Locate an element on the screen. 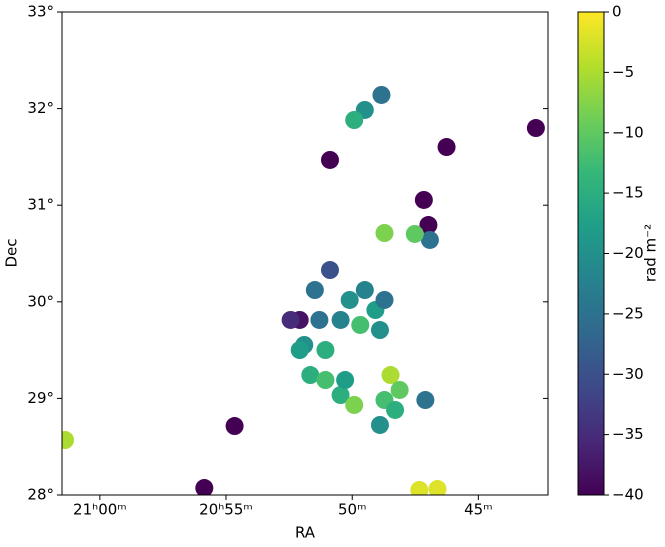 Image resolution: width=665 pixels, height=547 pixels. x-axis-label: RA is located at coordinates (305, 533).